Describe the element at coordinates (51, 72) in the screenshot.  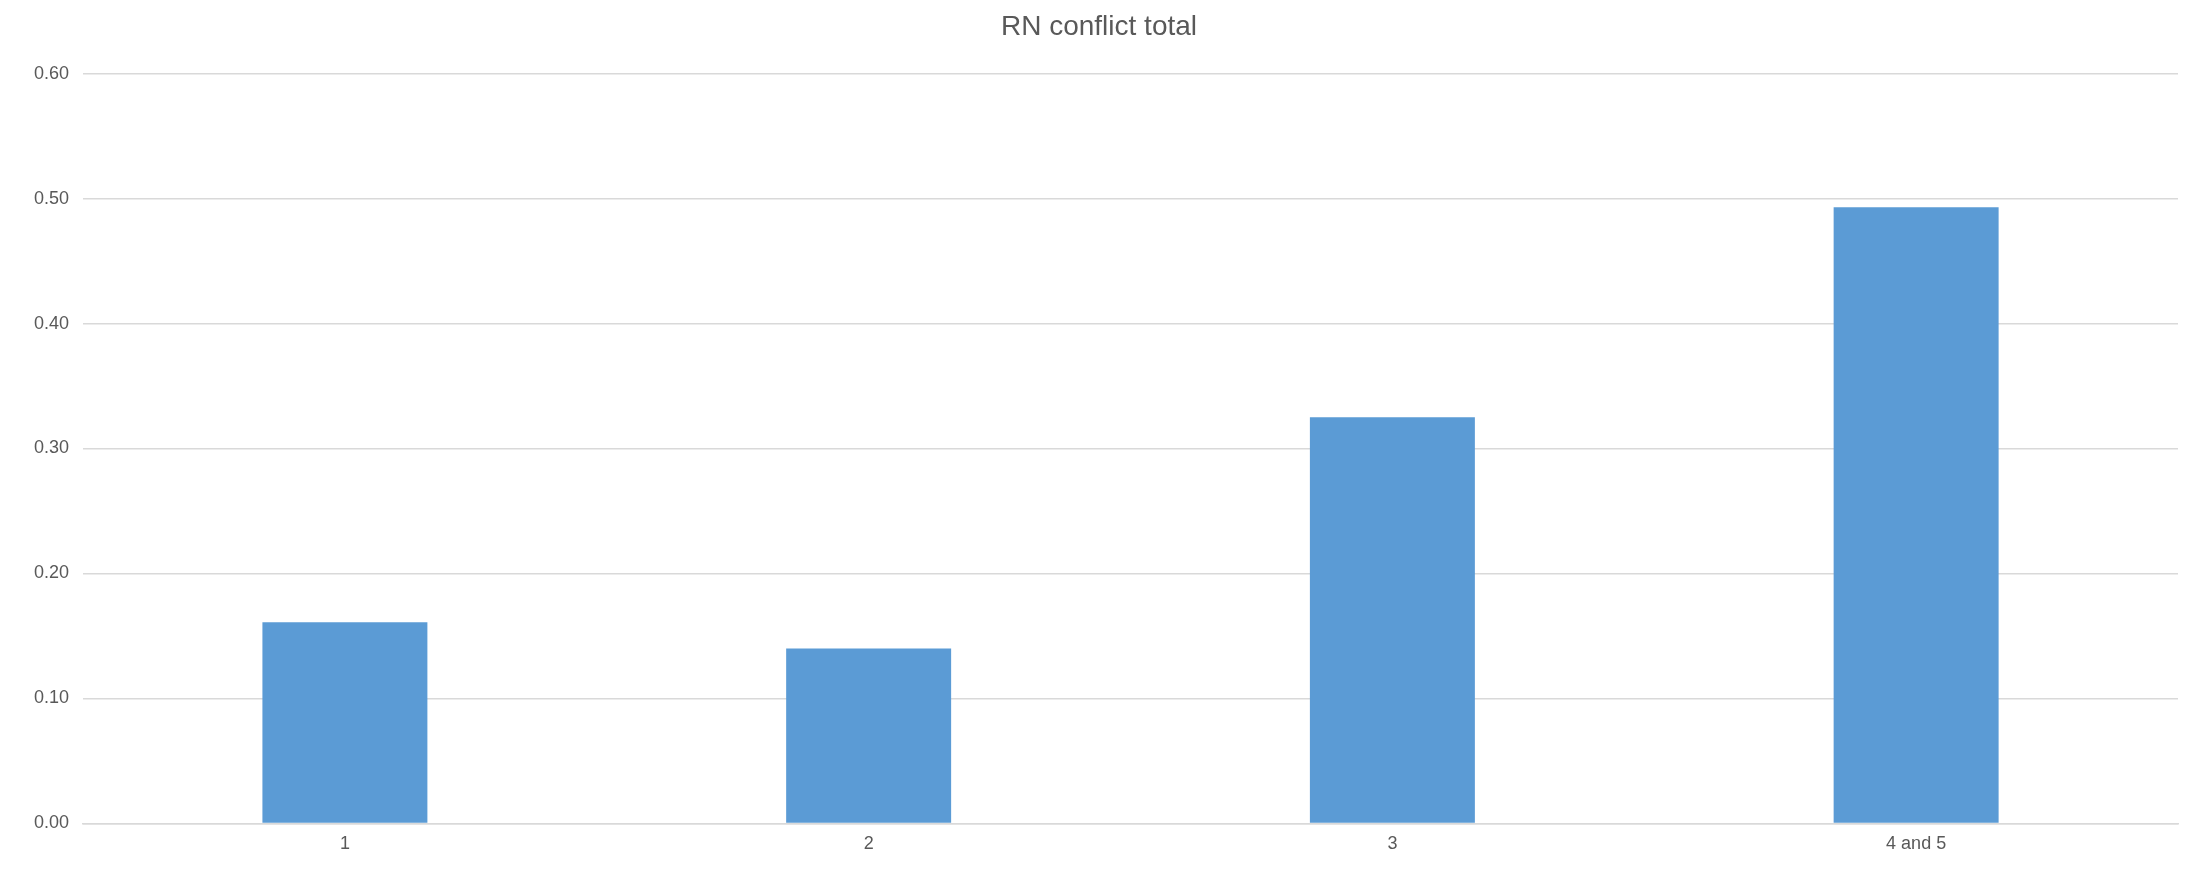
I see `y-tick-label: 0.60` at that location.